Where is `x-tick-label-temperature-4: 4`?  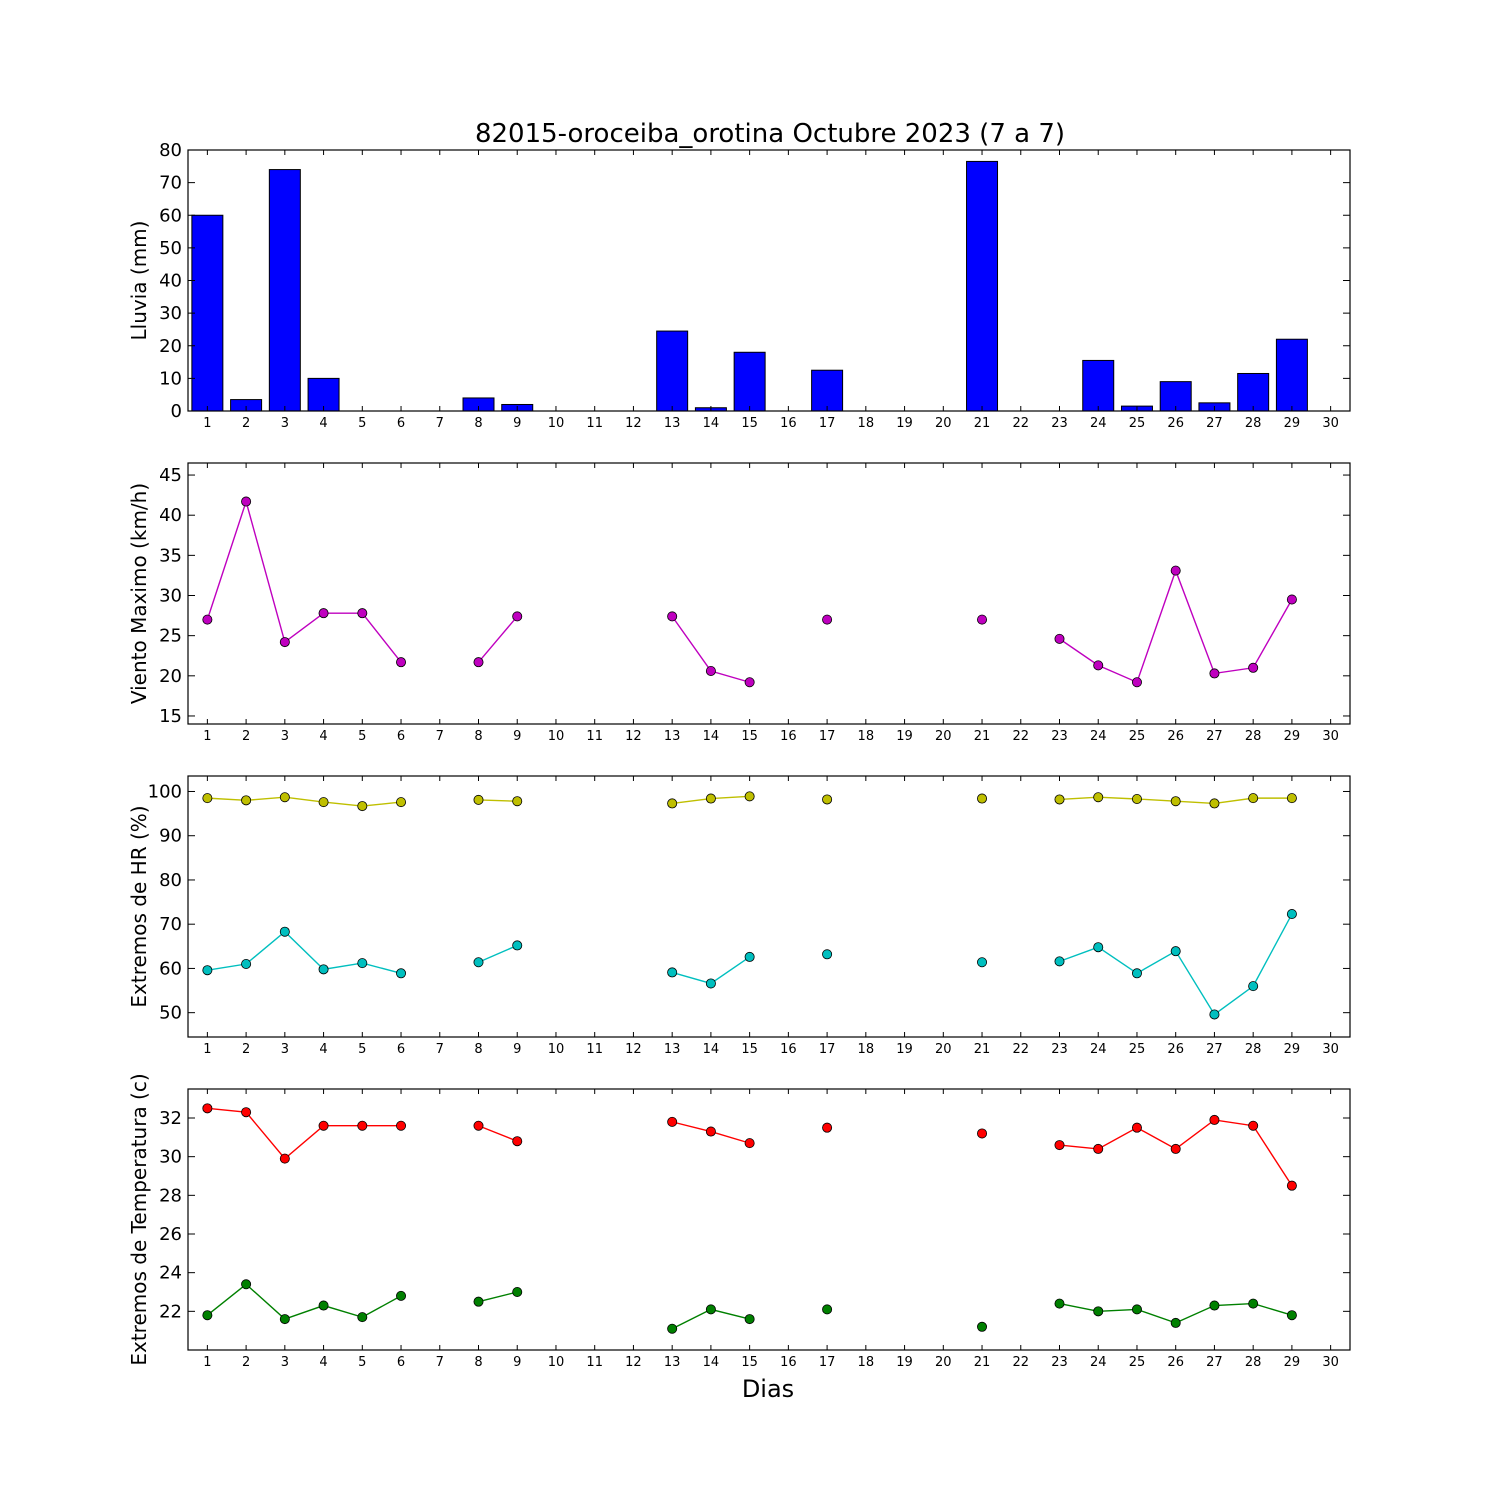
x-tick-label-temperature-4: 4 is located at coordinates (323, 1362).